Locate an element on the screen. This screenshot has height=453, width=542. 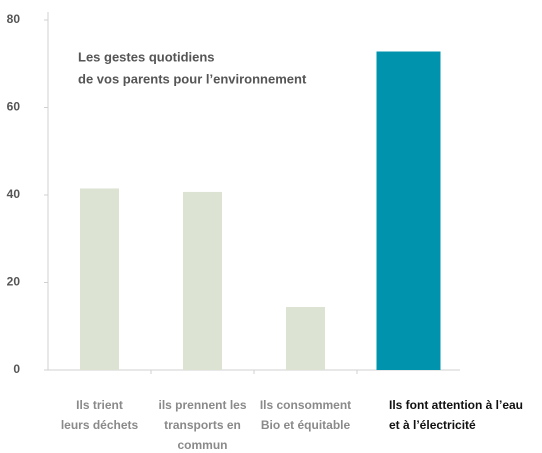
x-tick-label: Ils font attention à l’eau is located at coordinates (456, 405).